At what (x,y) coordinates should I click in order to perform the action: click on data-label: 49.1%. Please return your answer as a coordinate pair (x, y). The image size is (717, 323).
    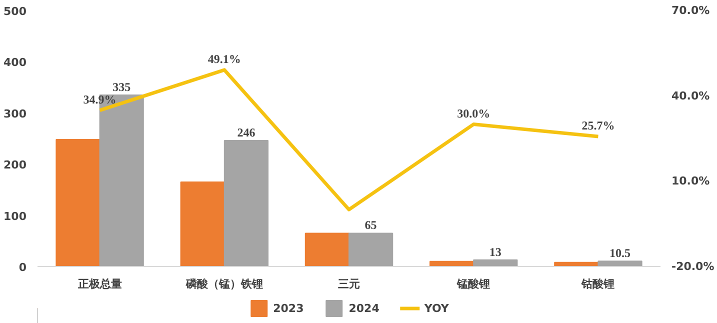
    Looking at the image, I should click on (224, 59).